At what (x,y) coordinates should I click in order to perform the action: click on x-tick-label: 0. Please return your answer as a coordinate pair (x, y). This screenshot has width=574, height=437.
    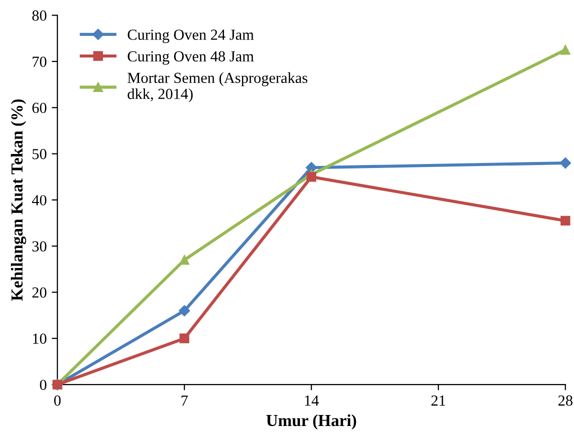
    Looking at the image, I should click on (57, 400).